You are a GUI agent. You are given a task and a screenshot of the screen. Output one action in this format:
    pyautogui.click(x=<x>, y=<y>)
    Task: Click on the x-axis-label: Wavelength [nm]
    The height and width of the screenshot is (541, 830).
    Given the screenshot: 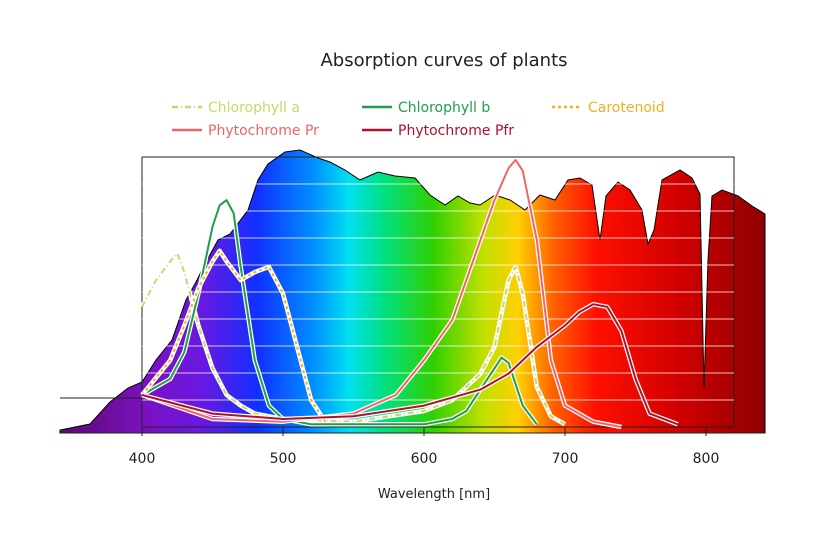 What is the action you would take?
    pyautogui.click(x=434, y=494)
    